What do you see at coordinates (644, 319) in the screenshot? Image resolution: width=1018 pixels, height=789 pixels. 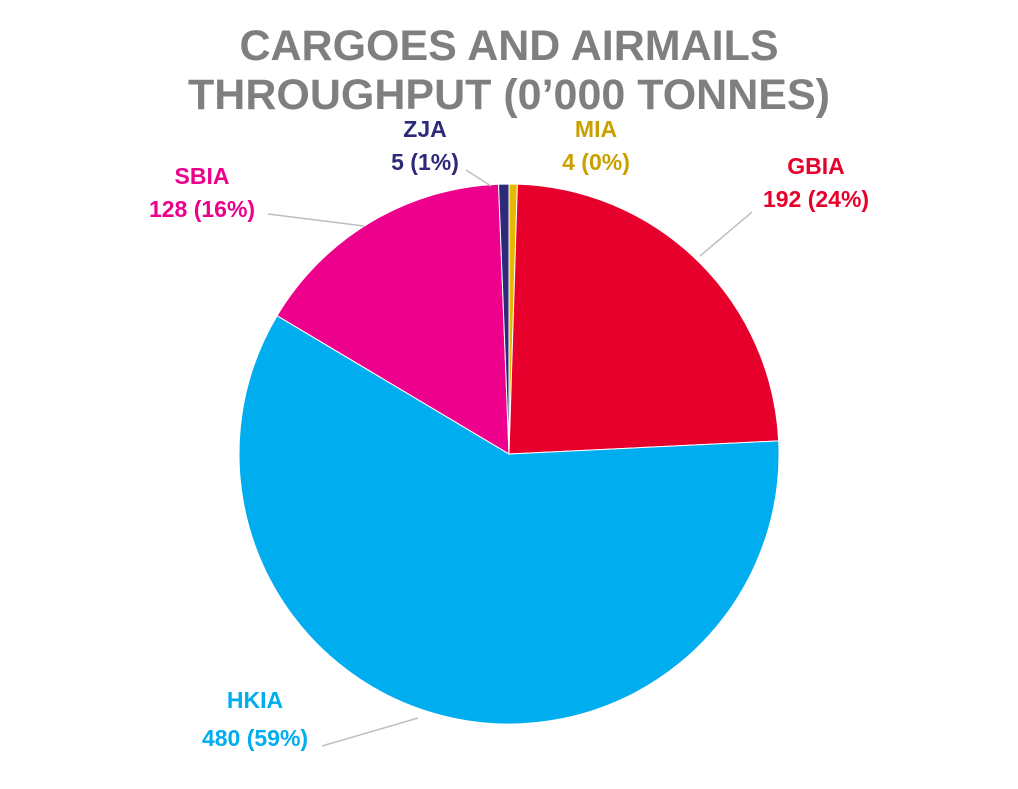 I see `pie-slice-gbia` at bounding box center [644, 319].